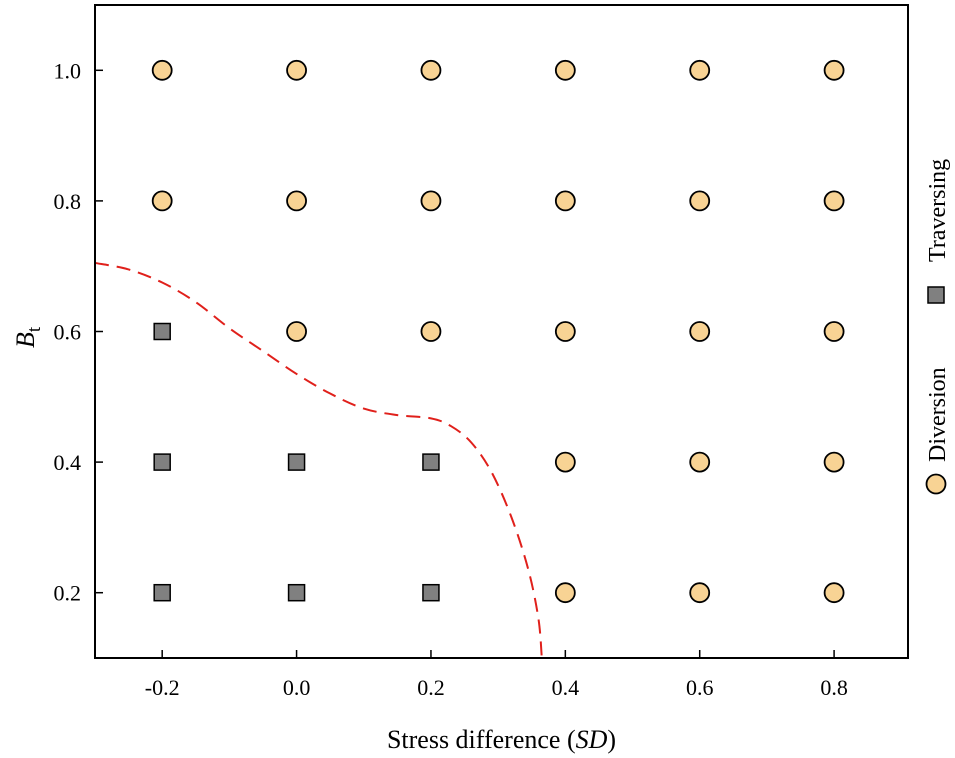 Image resolution: width=955 pixels, height=758 pixels. What do you see at coordinates (592, 739) in the screenshot?
I see `x-axis-title-italic: SD` at bounding box center [592, 739].